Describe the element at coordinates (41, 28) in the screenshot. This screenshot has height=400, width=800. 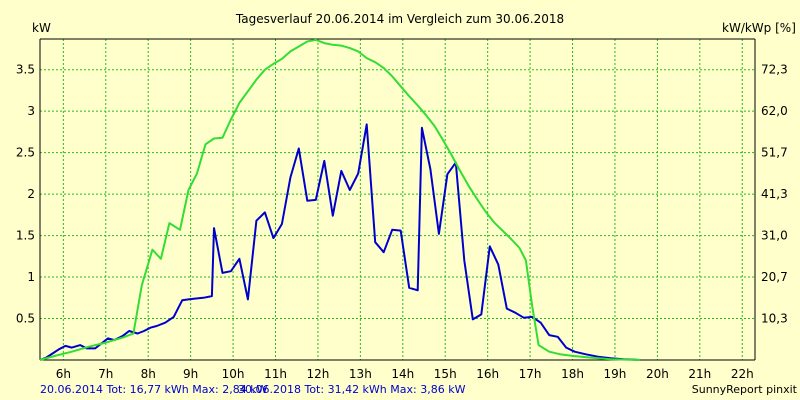
I see `y-axis-left-label: kW` at that location.